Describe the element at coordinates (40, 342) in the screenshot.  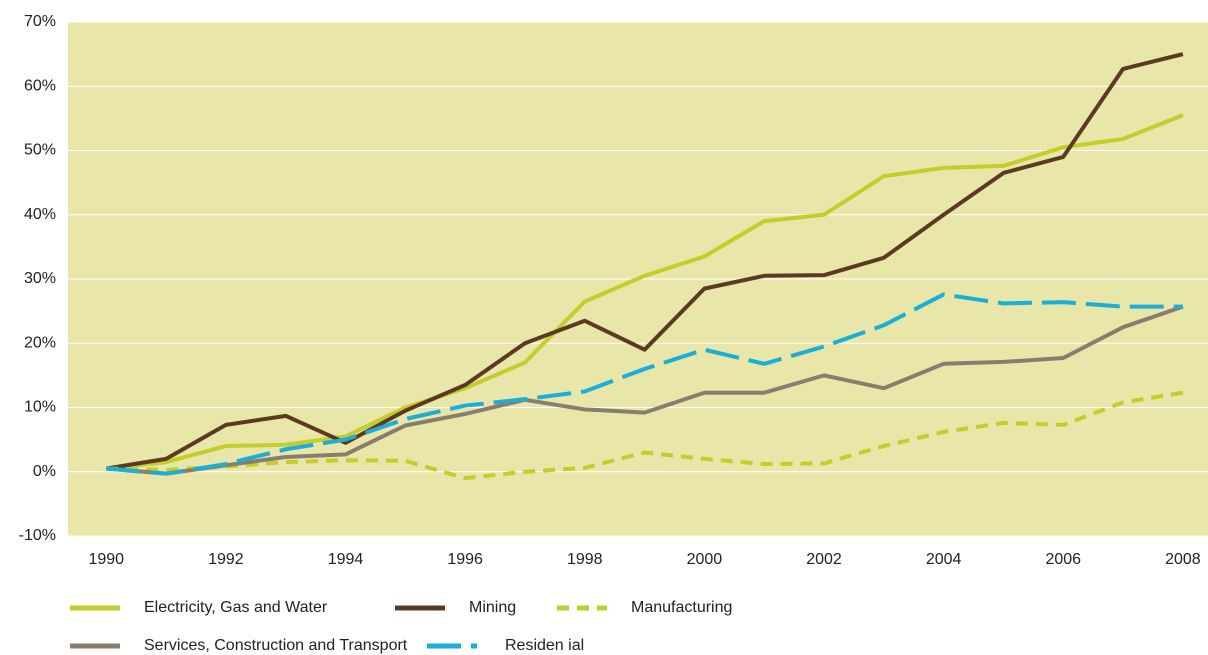
I see `y-tick-label: 20%` at that location.